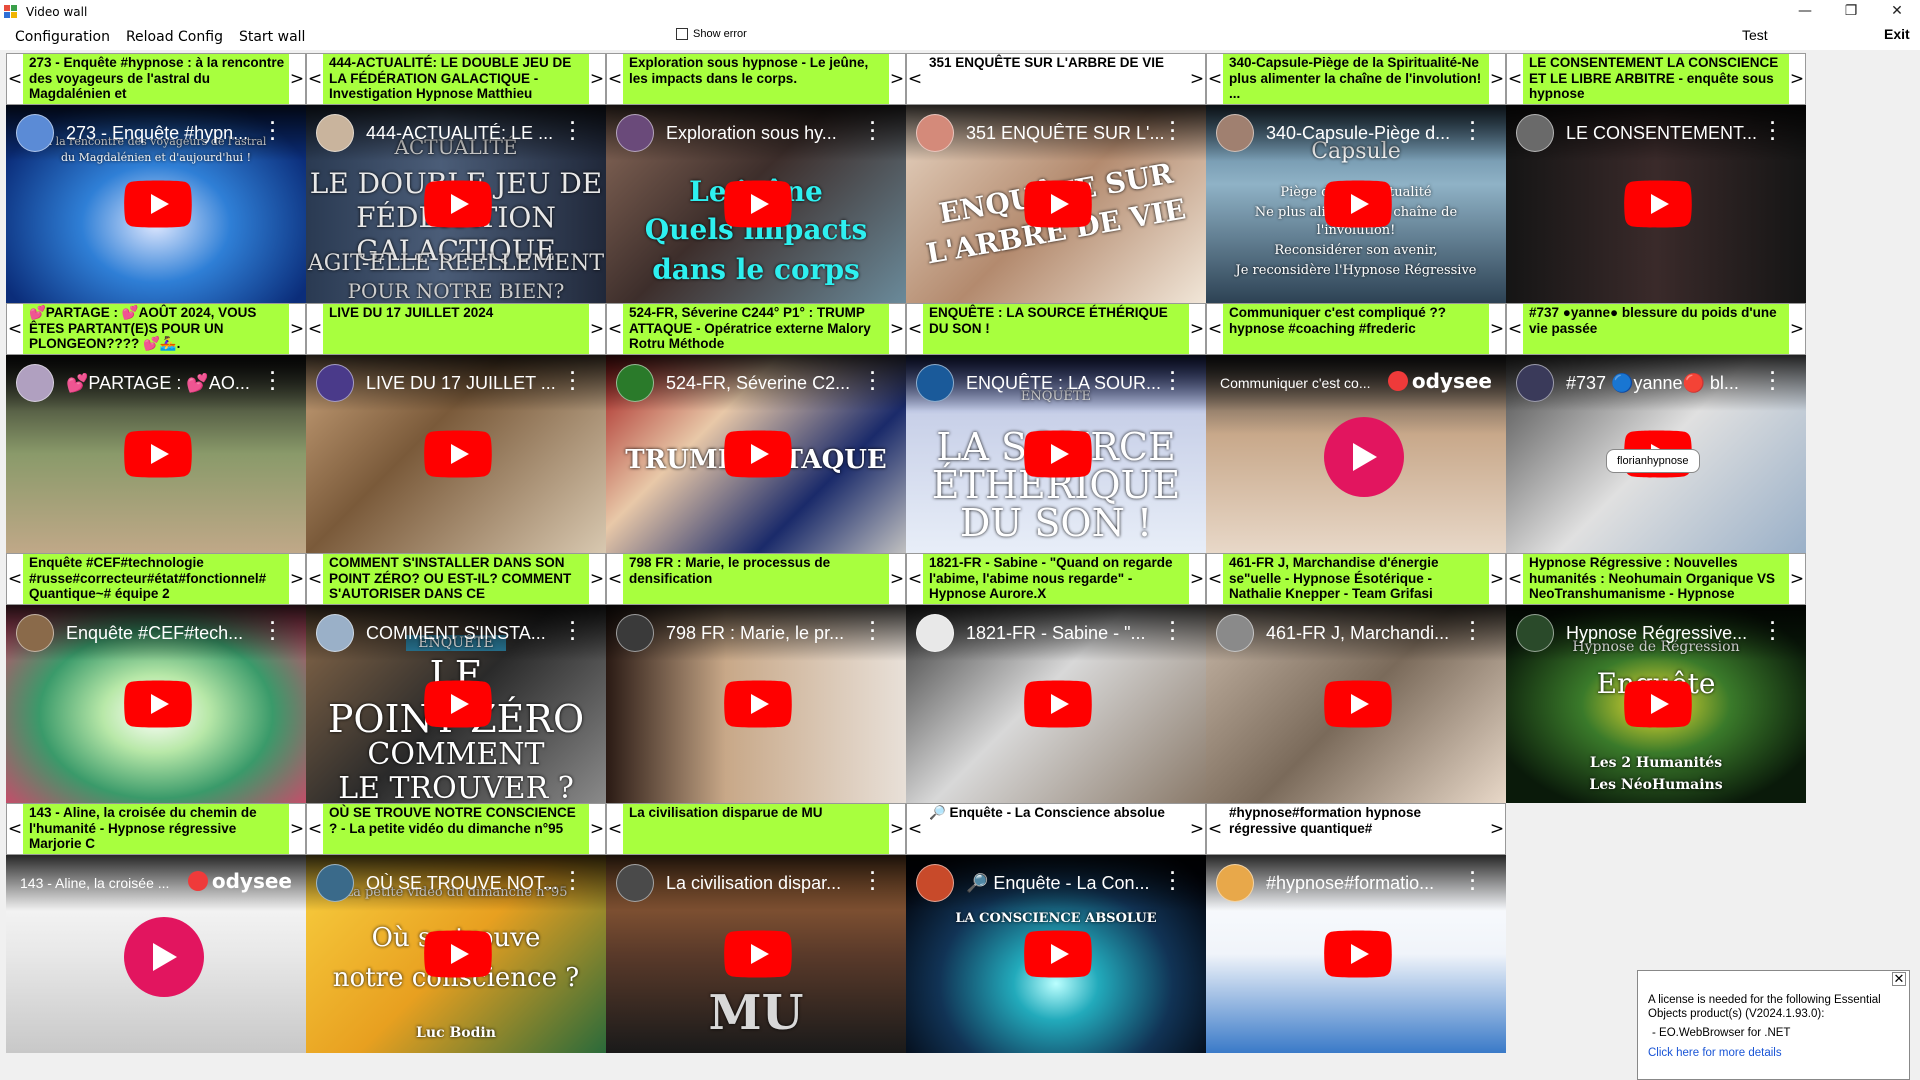 Image resolution: width=1920 pixels, height=1080 pixels. I want to click on video-player: Communiquer c'est co... odysee, so click(1356, 454).